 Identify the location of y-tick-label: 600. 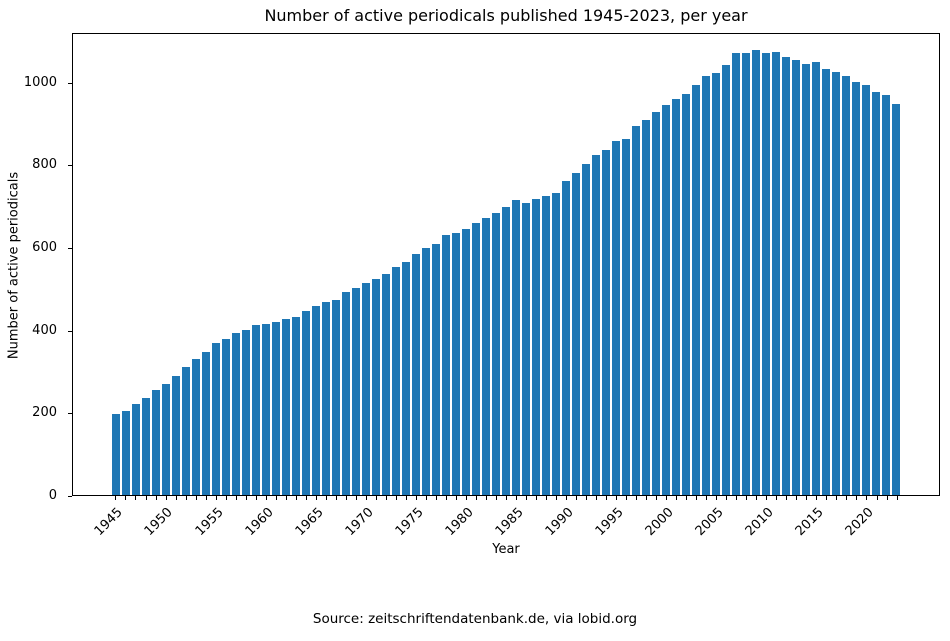
(44, 247).